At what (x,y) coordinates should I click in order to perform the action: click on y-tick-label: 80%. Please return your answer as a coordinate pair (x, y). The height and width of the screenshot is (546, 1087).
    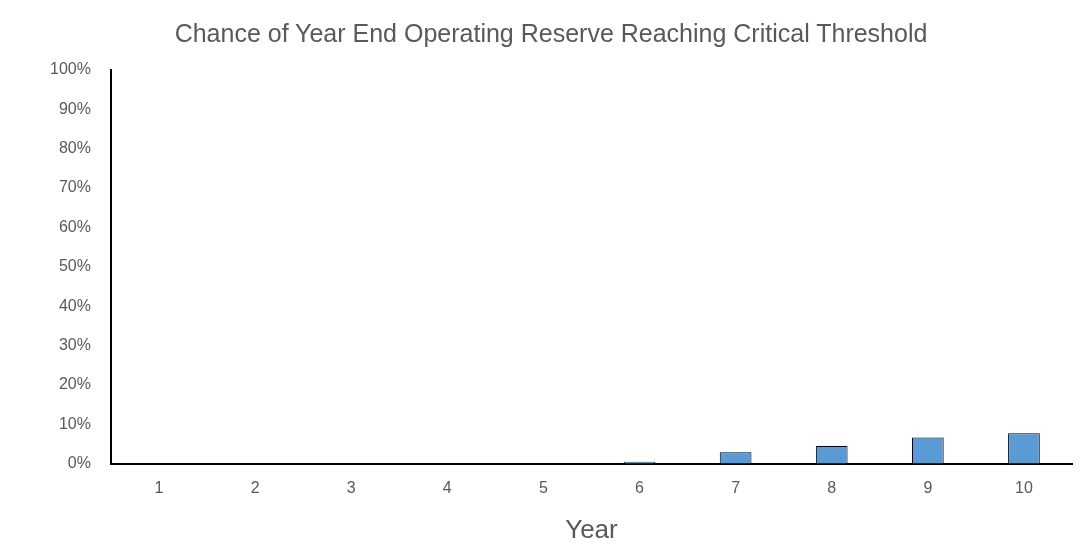
    Looking at the image, I should click on (74, 148).